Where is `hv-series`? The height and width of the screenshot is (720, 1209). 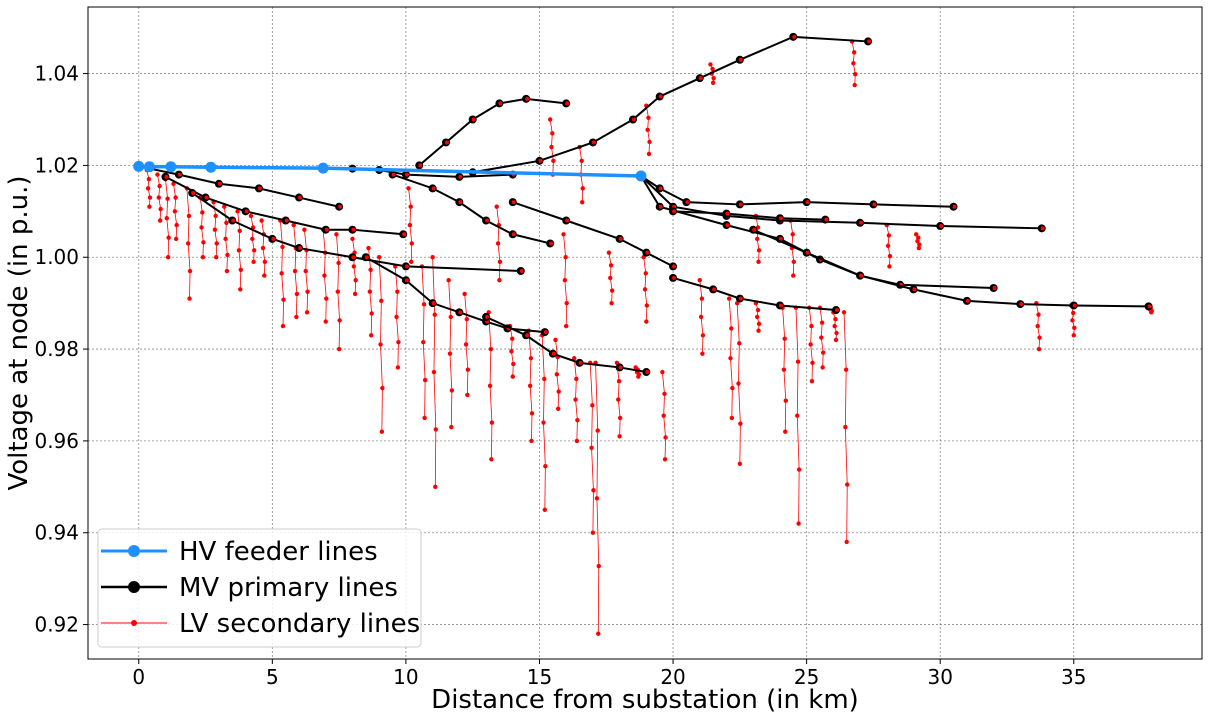
hv-series is located at coordinates (390, 171).